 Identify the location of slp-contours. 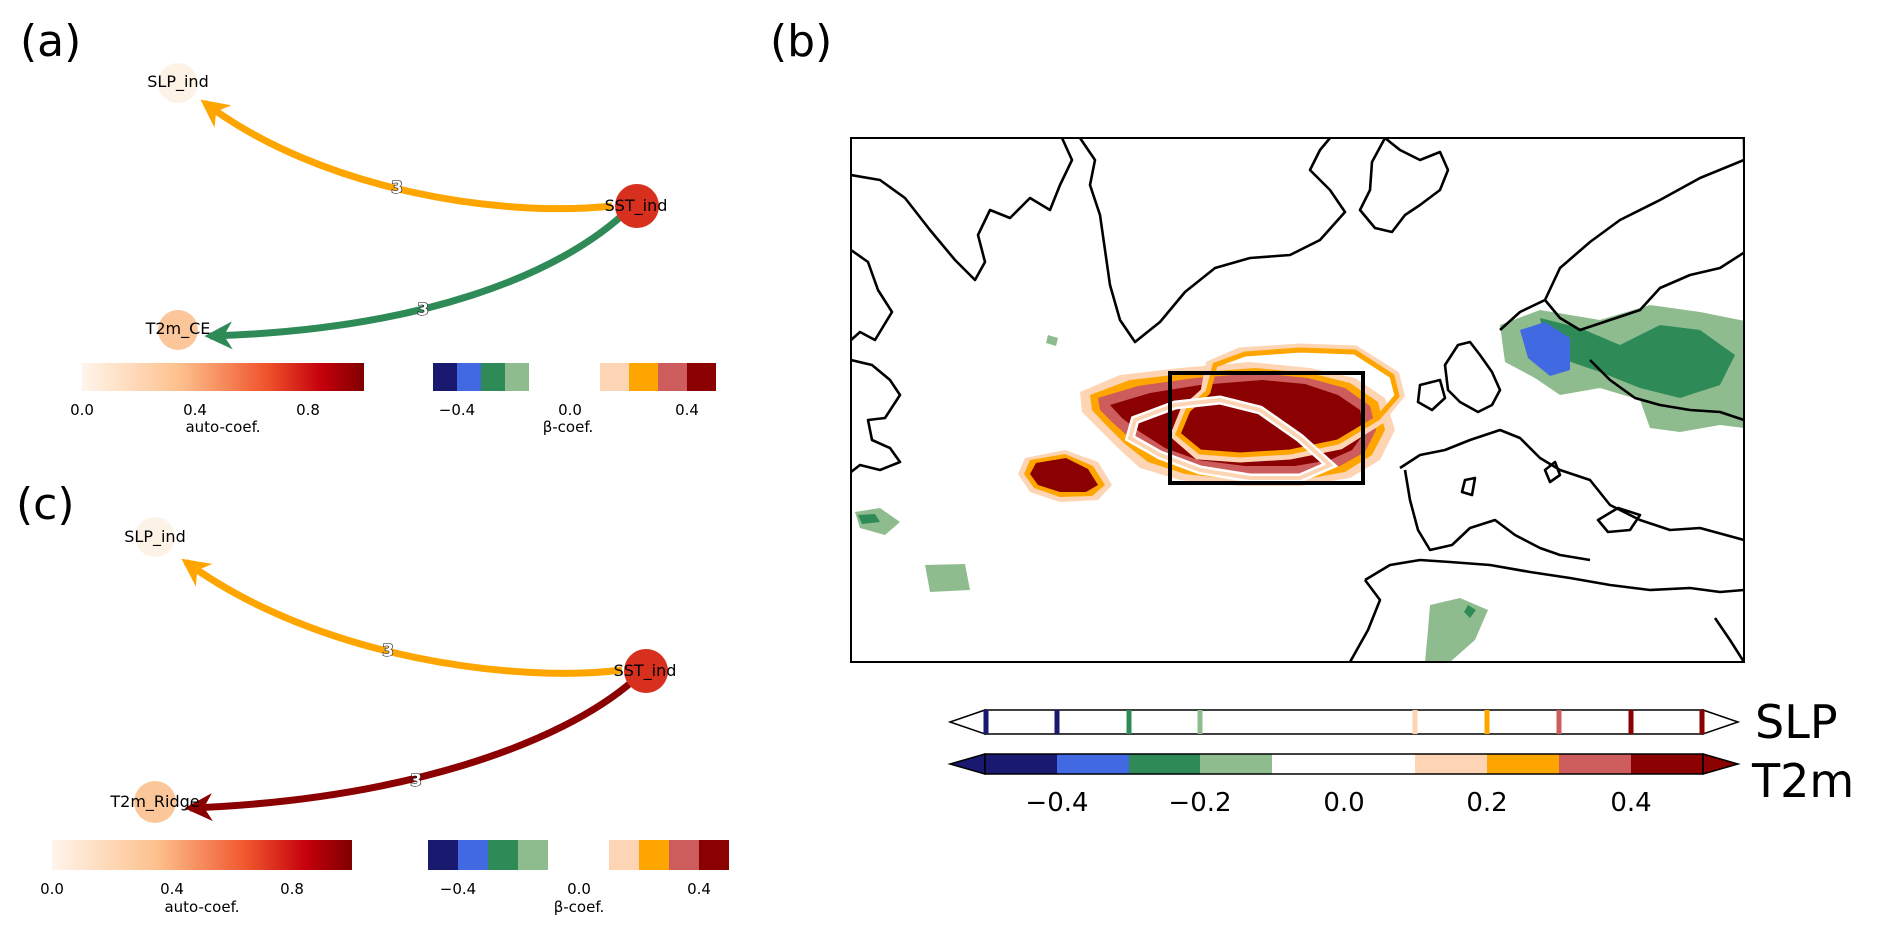
(1264, 413).